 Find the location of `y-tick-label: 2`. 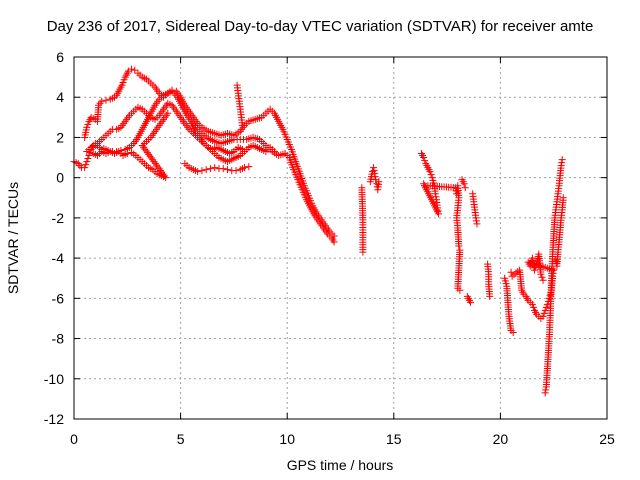

y-tick-label: 2 is located at coordinates (60, 137).